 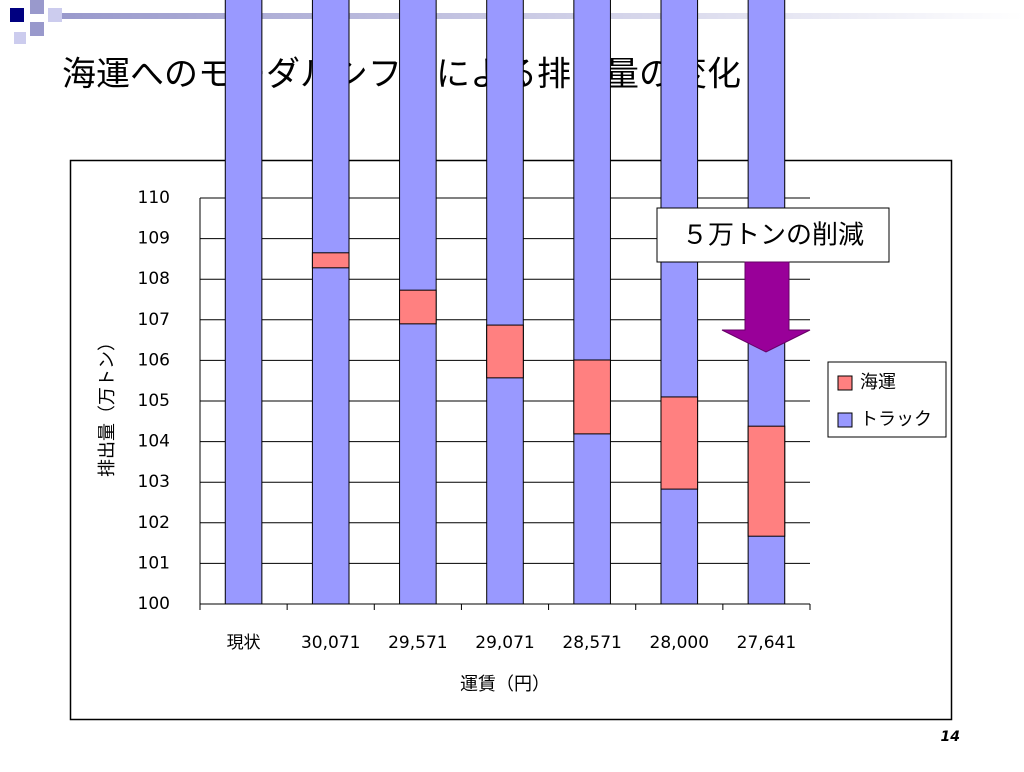 I want to click on y-tick-label: 110, so click(x=154, y=198).